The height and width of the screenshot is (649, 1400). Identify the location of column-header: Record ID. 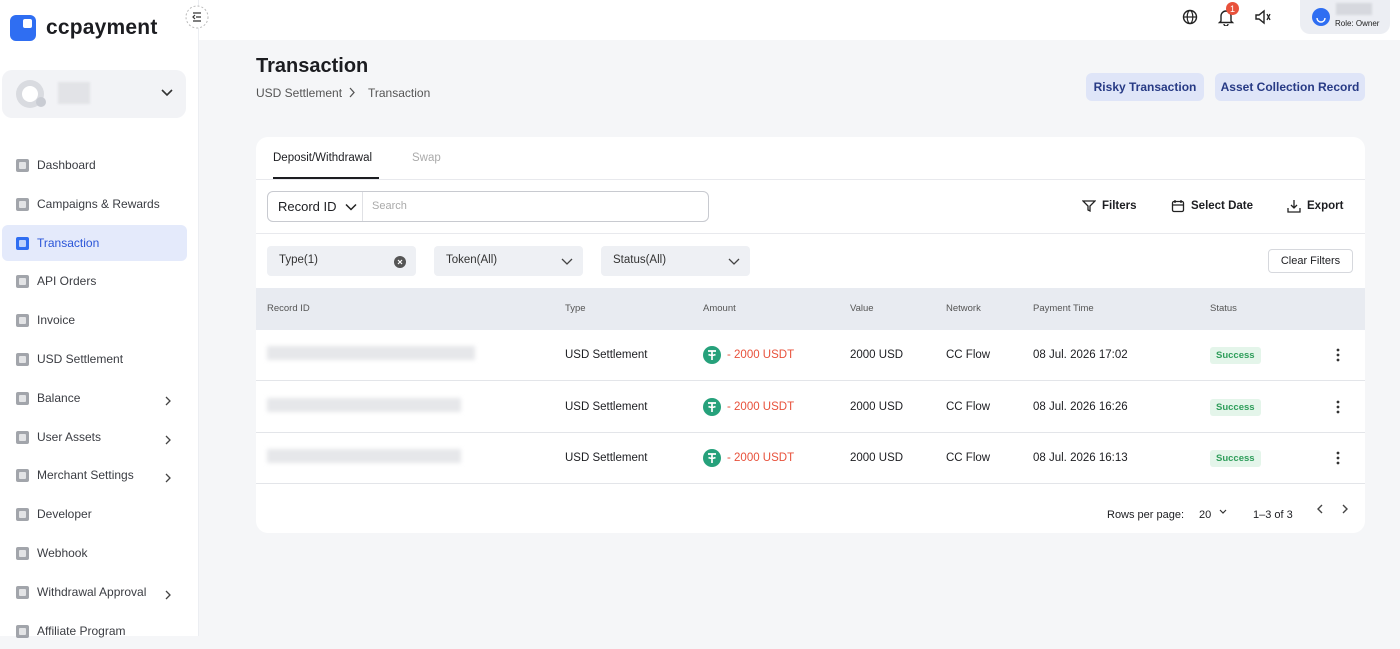
(288, 308).